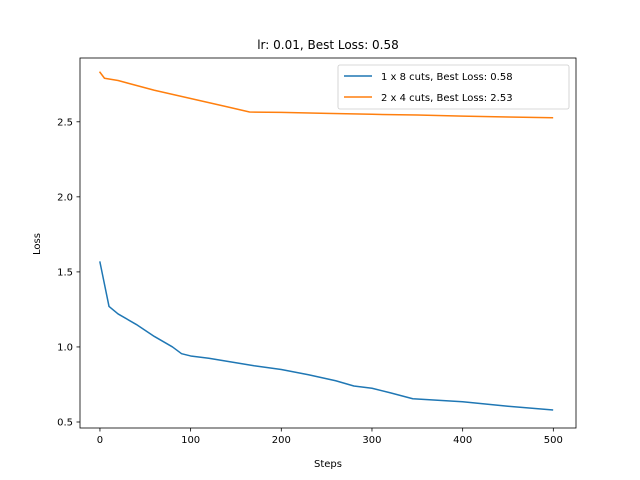 The image size is (640, 480). Describe the element at coordinates (65, 422) in the screenshot. I see `y-tick-label: 0.5` at that location.